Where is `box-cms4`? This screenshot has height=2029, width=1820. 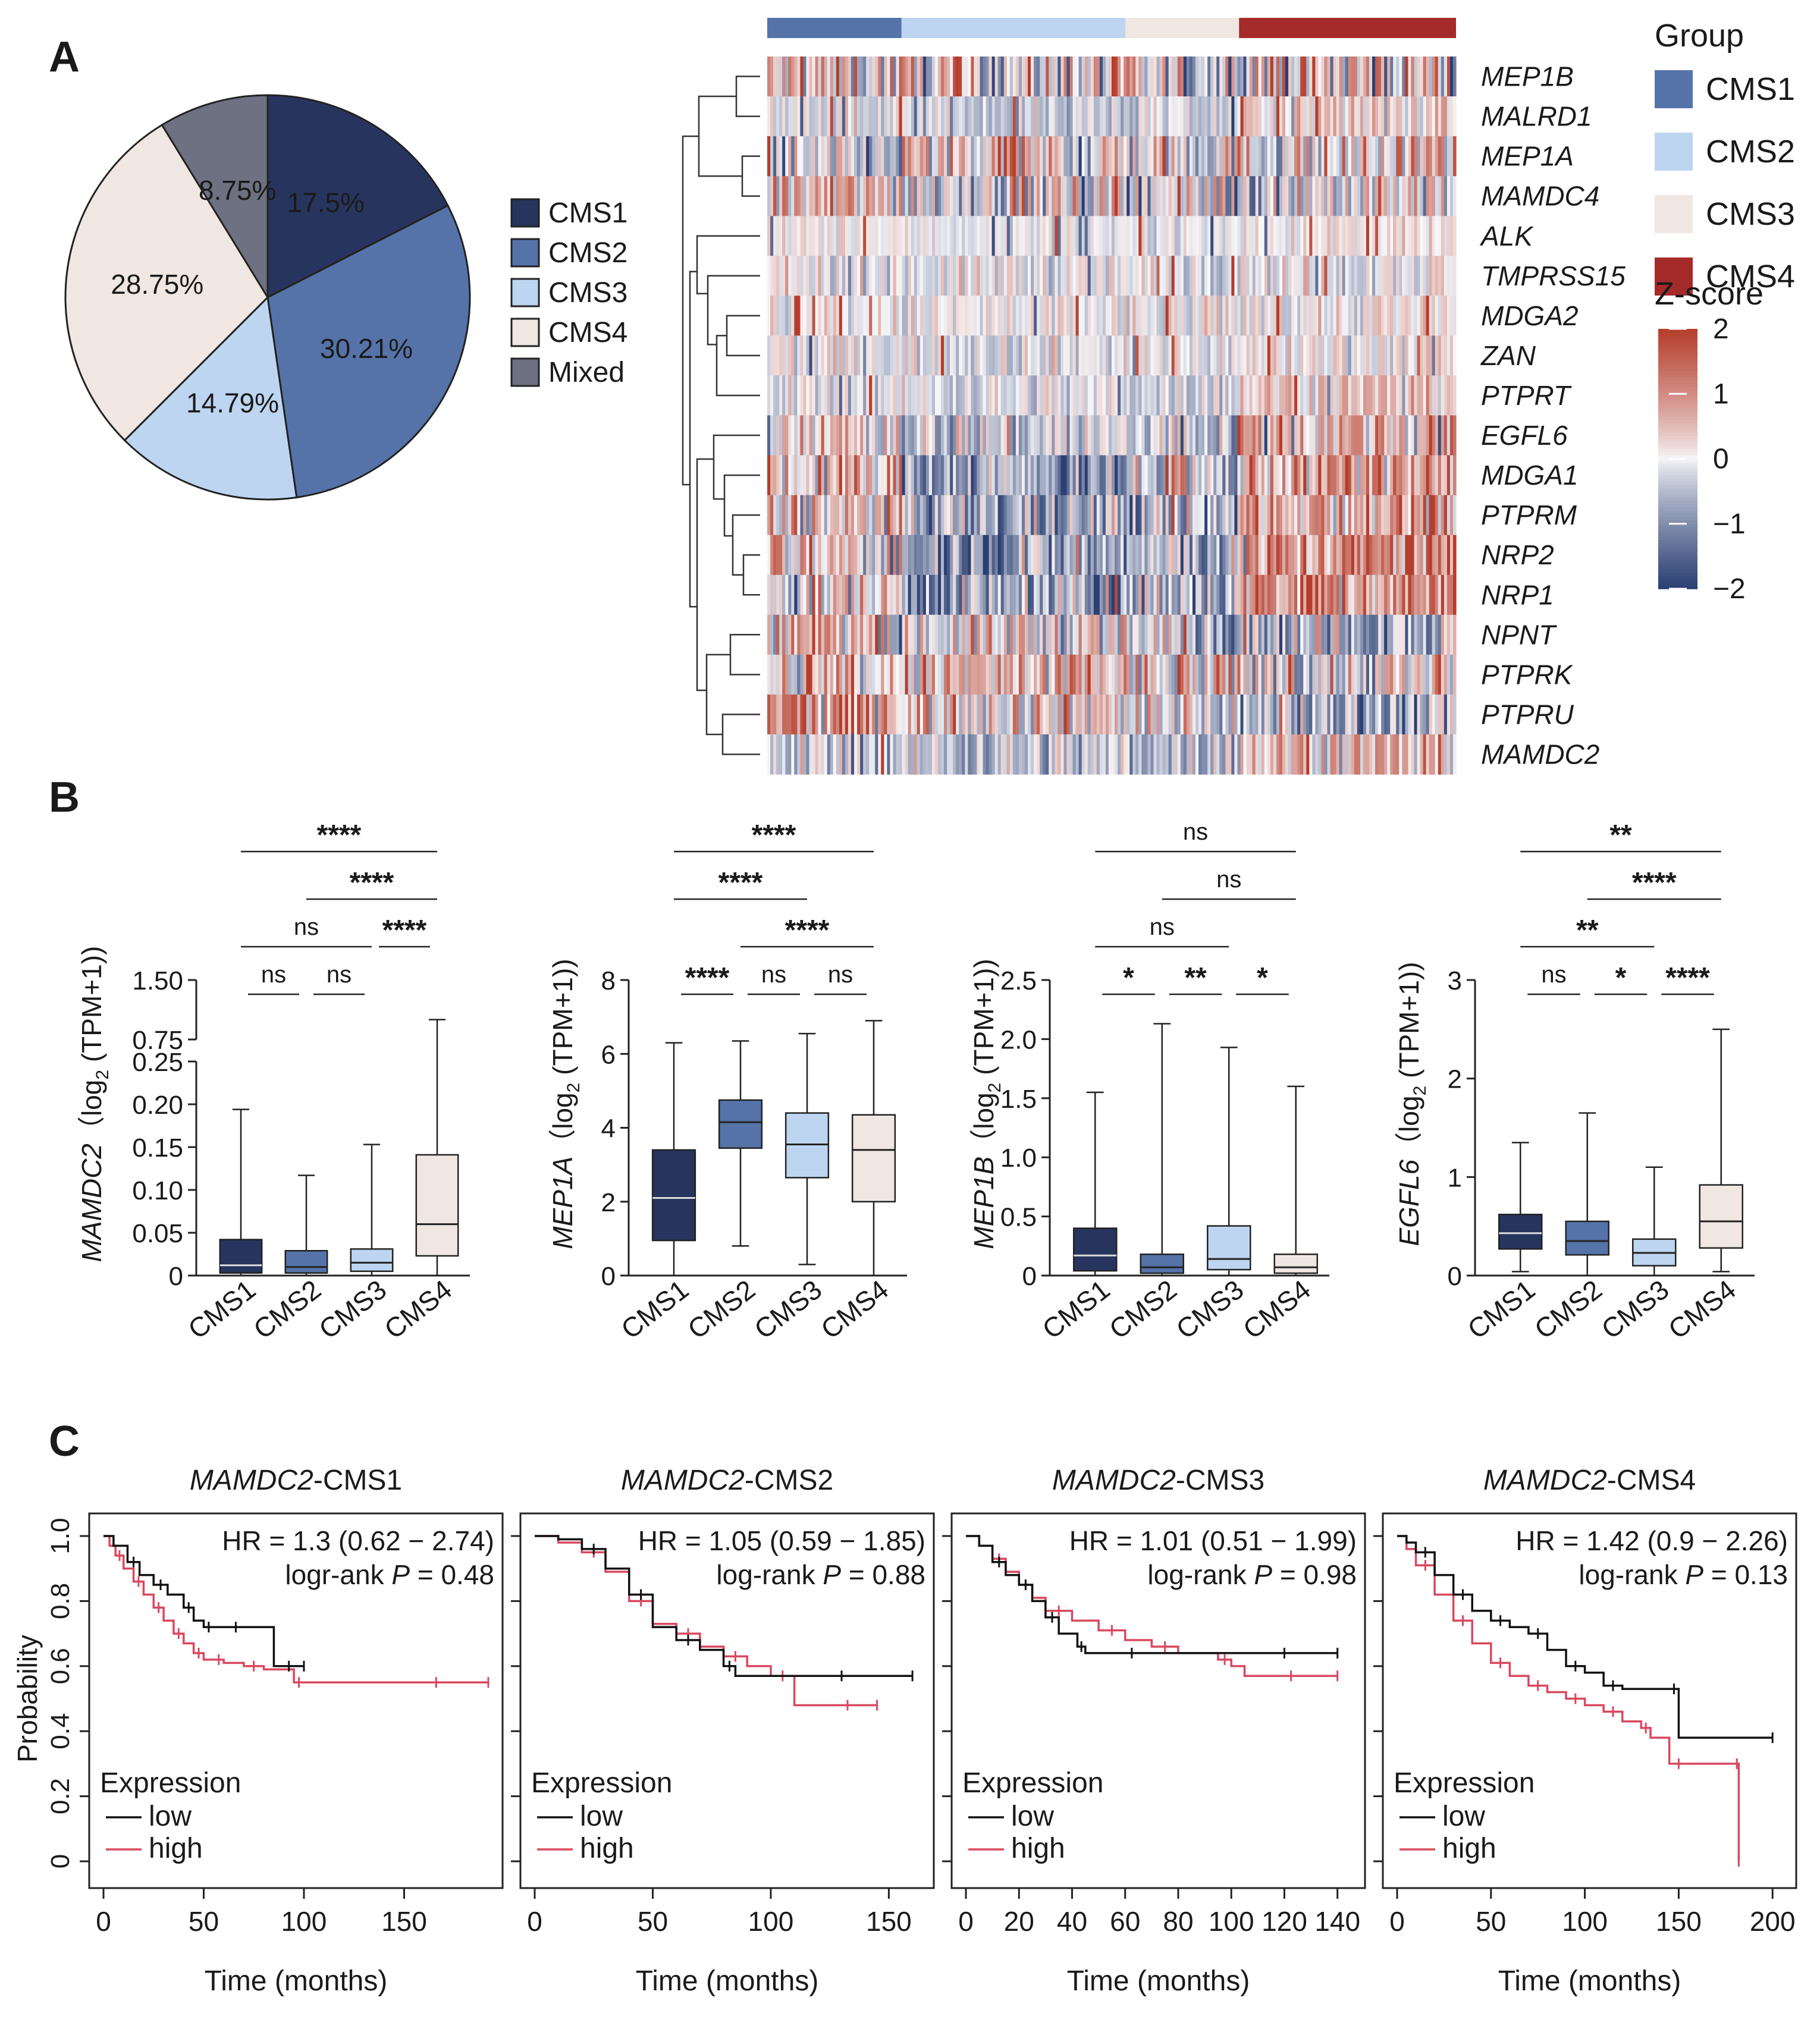 box-cms4 is located at coordinates (1295, 1181).